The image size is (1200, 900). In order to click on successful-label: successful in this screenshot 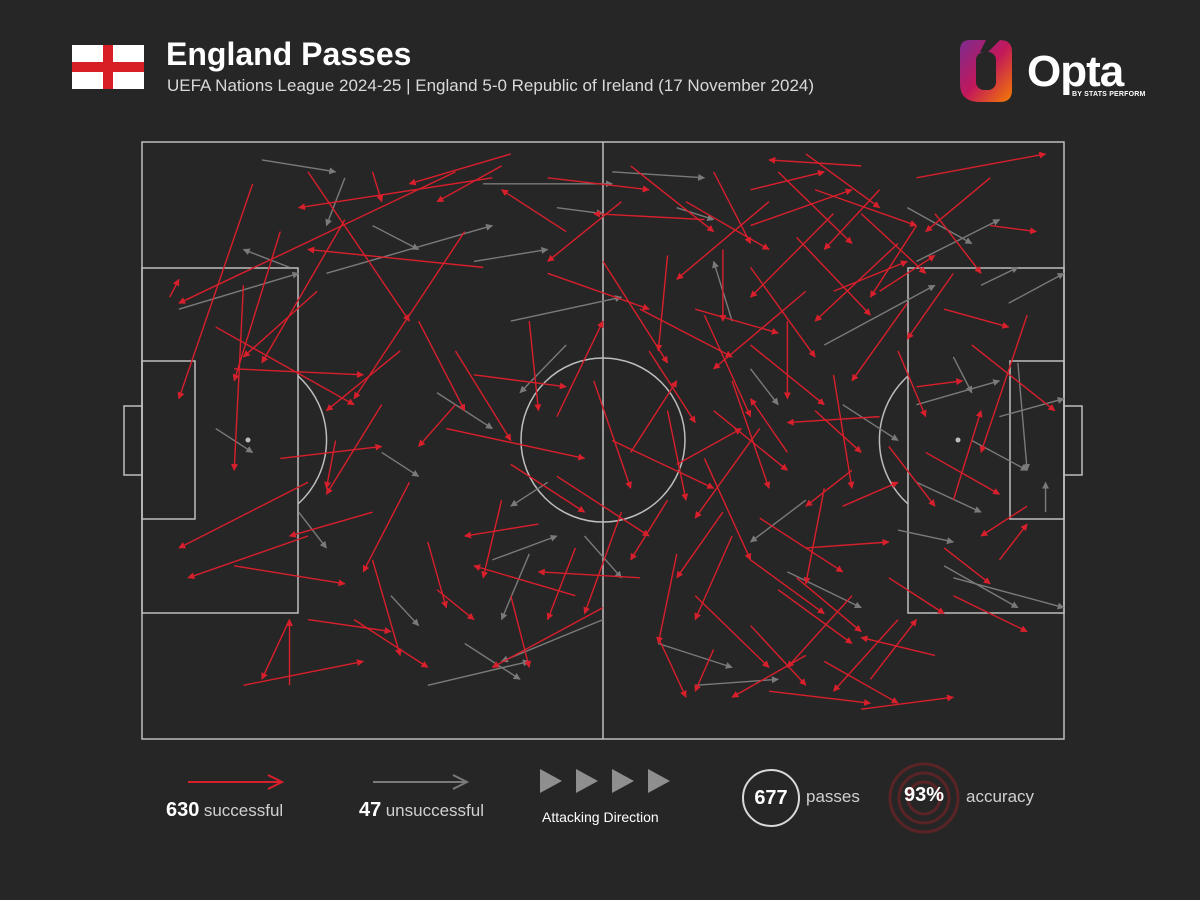, I will do `click(243, 810)`.